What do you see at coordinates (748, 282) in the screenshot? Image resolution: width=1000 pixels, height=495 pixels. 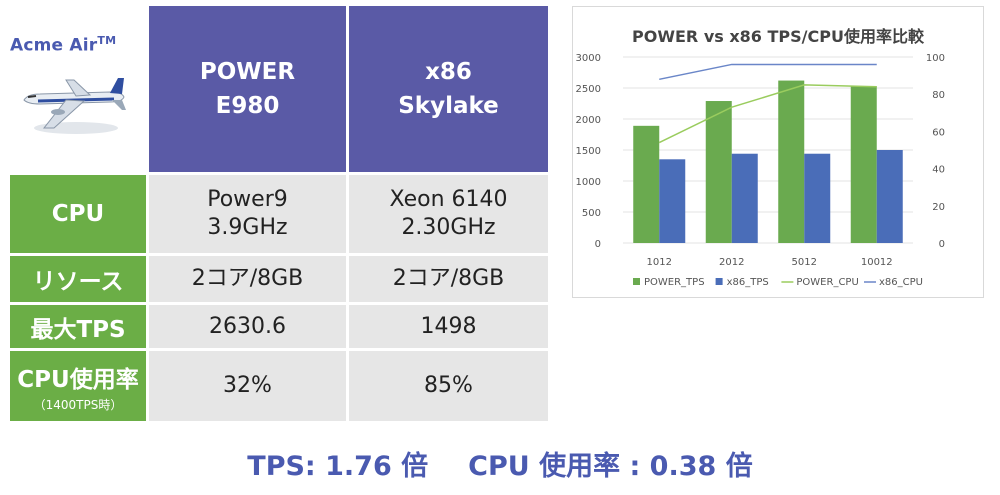 I see `legend-label: x86_TPS` at bounding box center [748, 282].